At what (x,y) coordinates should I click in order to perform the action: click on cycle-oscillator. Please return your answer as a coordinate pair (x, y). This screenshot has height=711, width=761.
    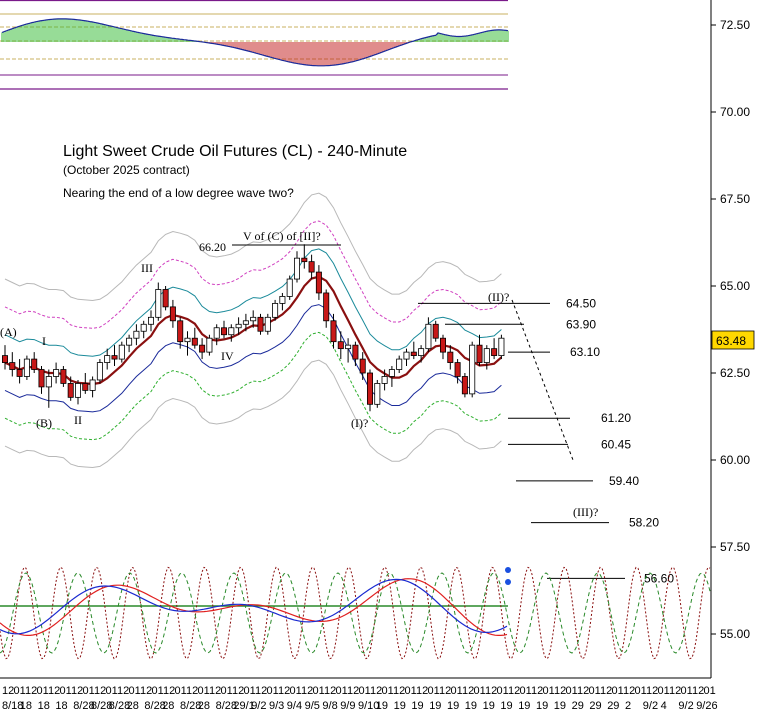
    Looking at the image, I should click on (355, 613).